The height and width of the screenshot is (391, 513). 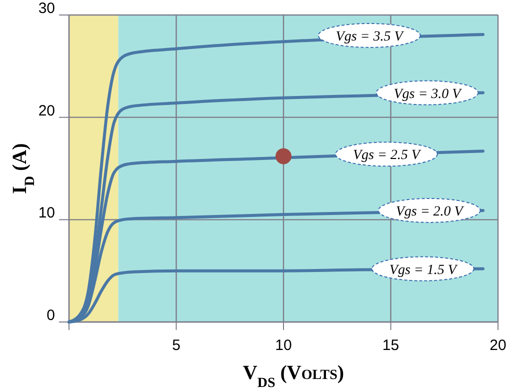 I want to click on y-tick-label: 10, so click(x=46, y=213).